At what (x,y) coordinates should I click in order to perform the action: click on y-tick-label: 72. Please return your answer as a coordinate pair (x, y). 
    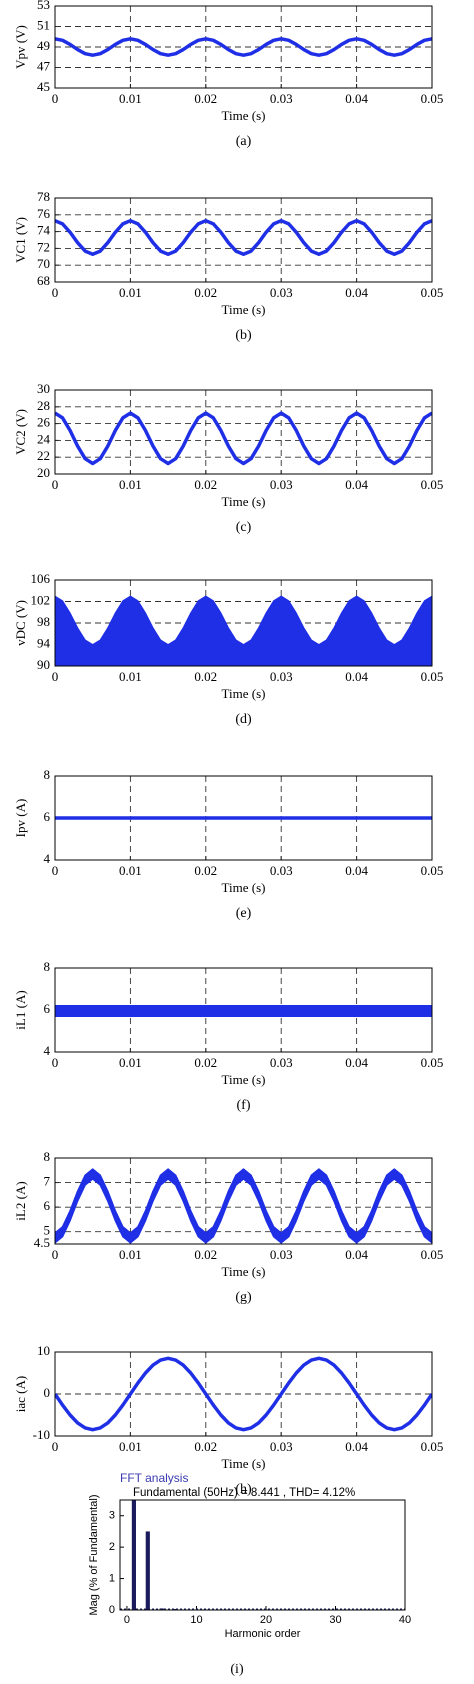
    Looking at the image, I should click on (43, 246).